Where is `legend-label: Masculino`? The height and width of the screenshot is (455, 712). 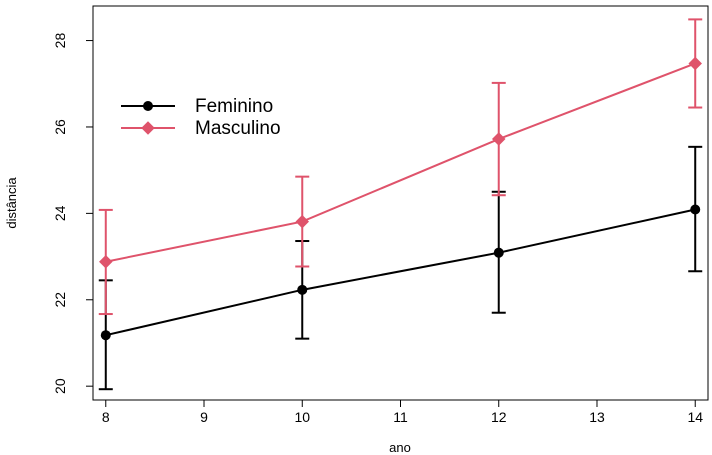 legend-label: Masculino is located at coordinates (238, 128).